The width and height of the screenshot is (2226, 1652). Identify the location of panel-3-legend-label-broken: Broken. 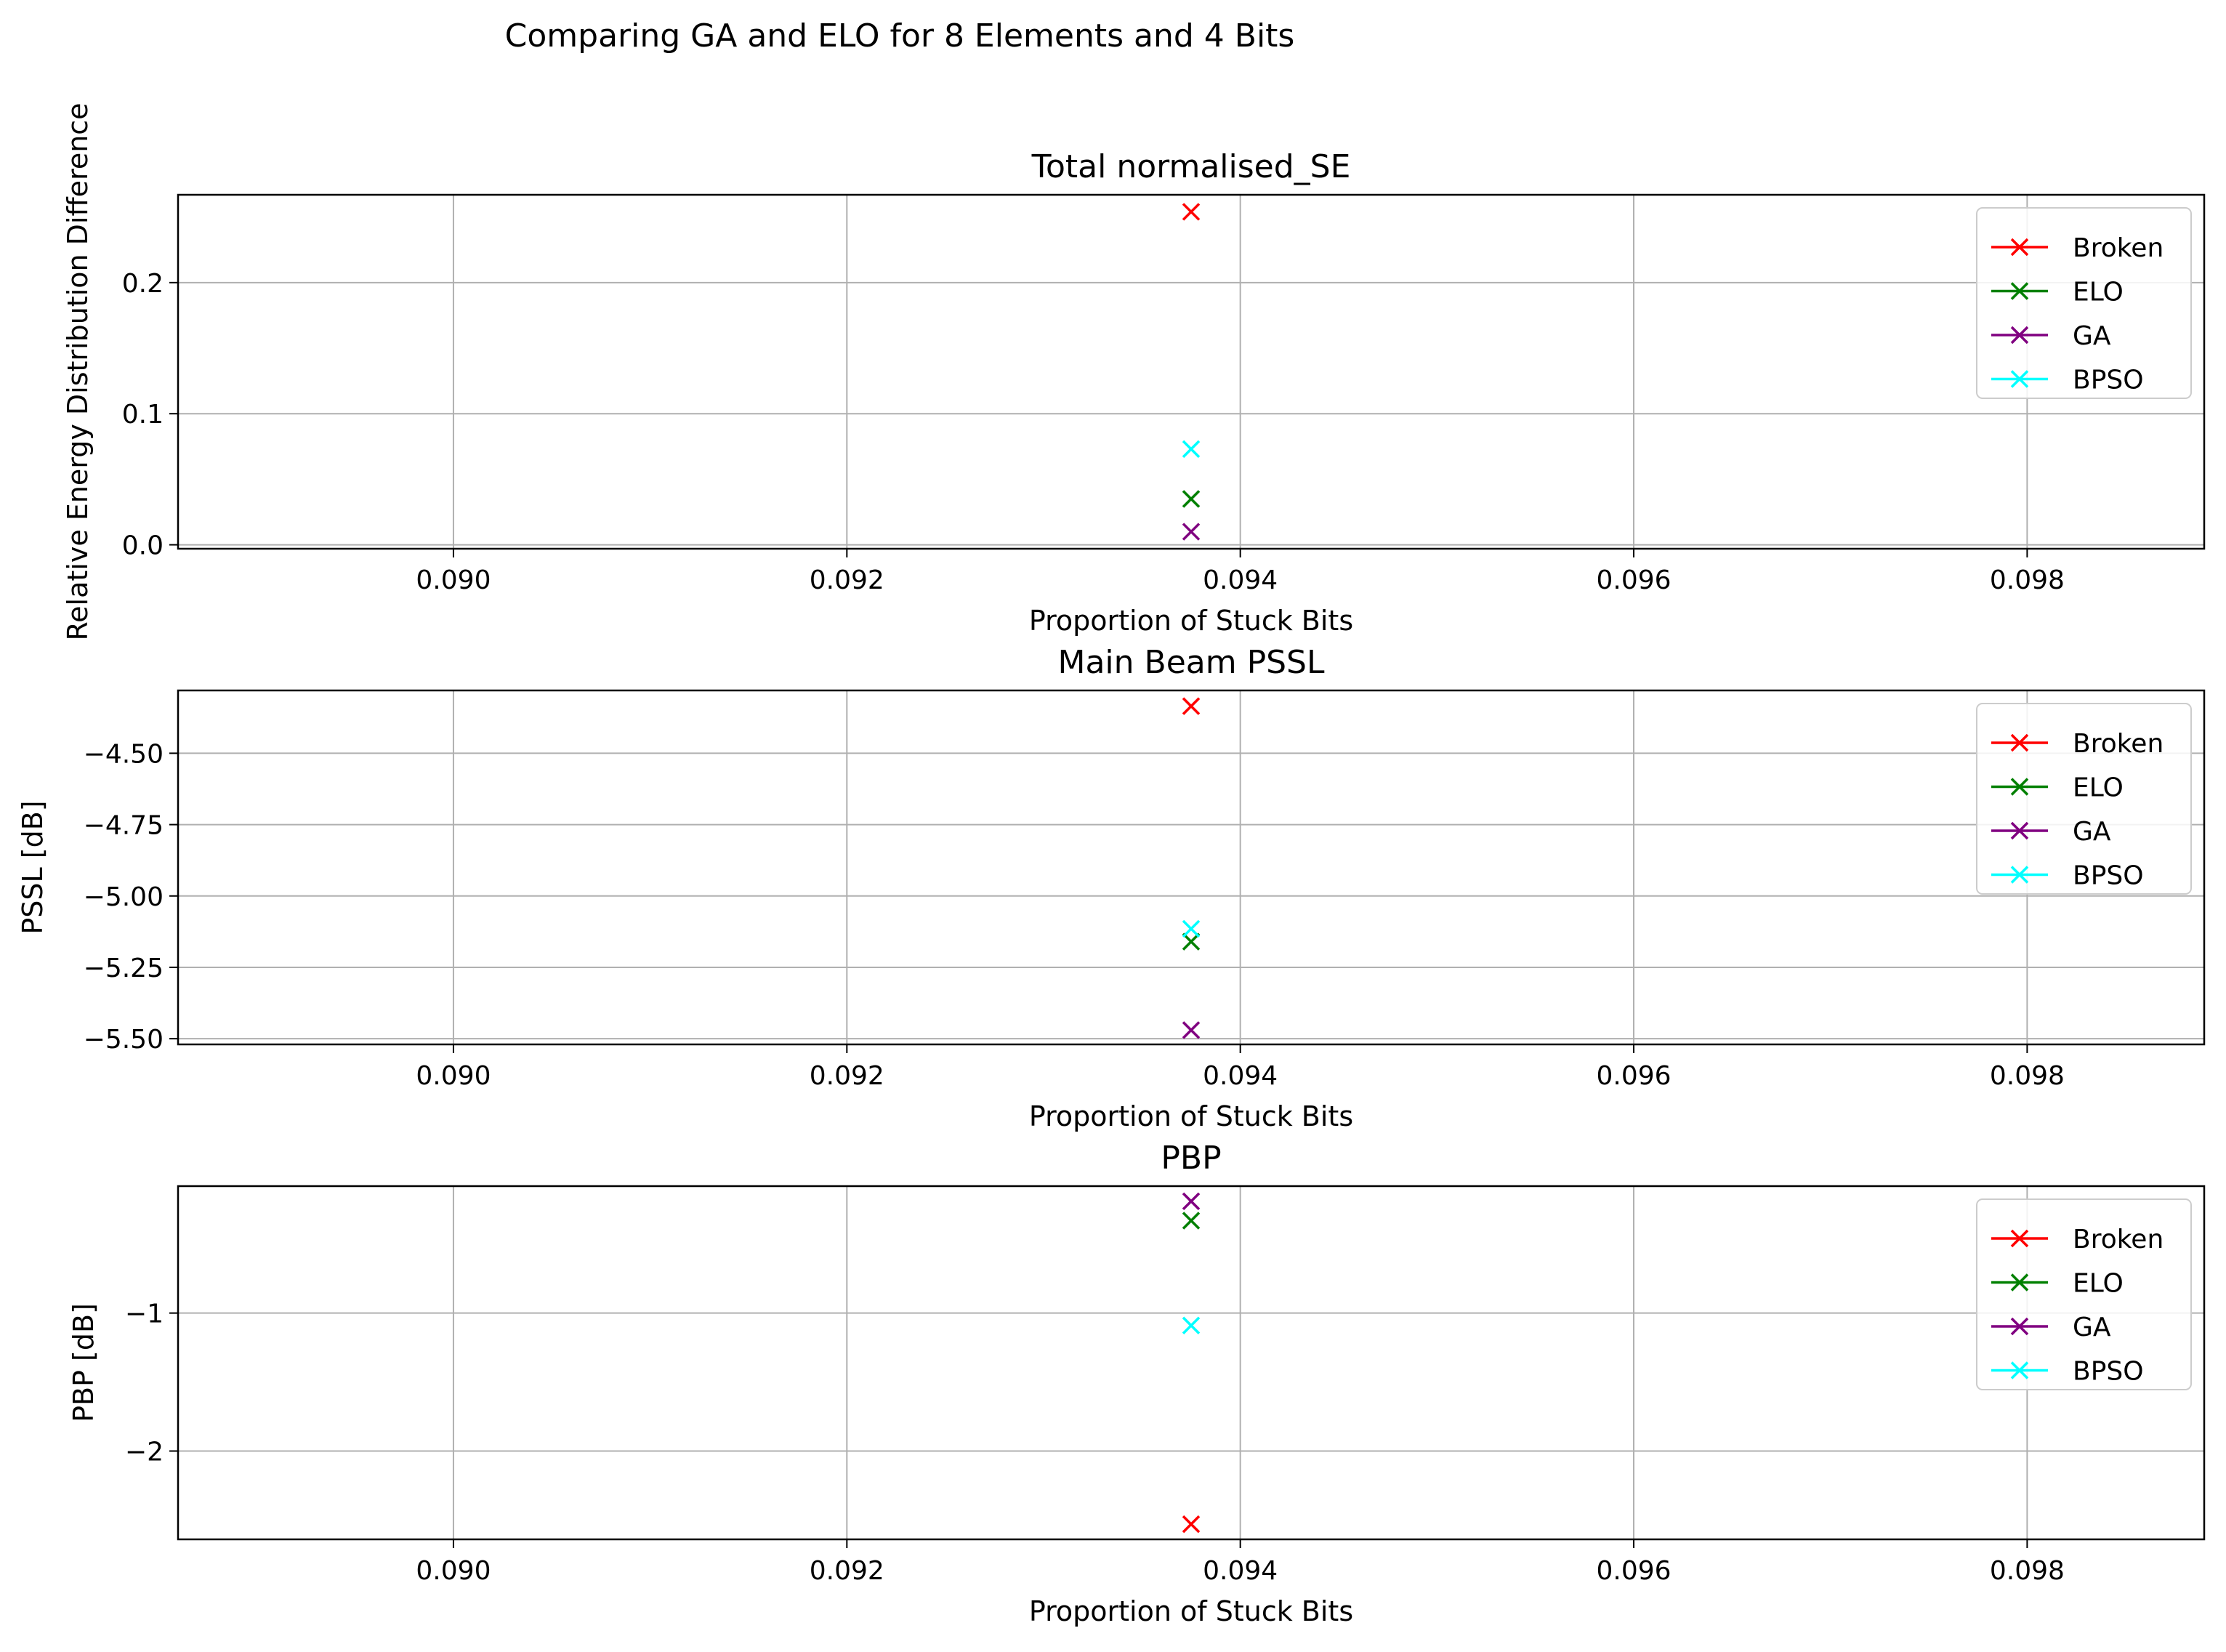
(2118, 1239).